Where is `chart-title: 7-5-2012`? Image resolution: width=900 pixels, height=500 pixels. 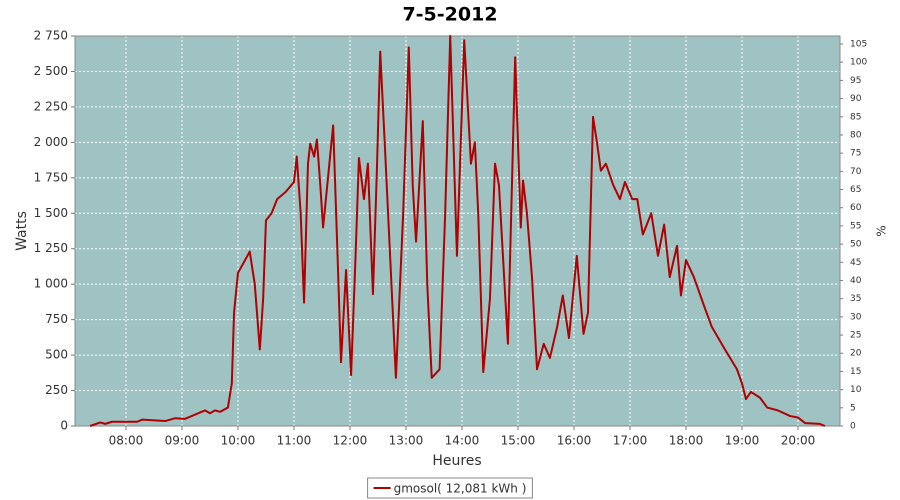
chart-title: 7-5-2012 is located at coordinates (449, 15).